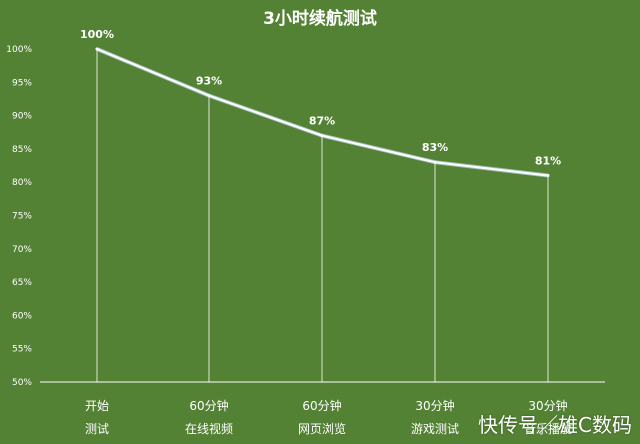 This screenshot has width=640, height=444. What do you see at coordinates (97, 428) in the screenshot?
I see `x-tick-label: 测试` at bounding box center [97, 428].